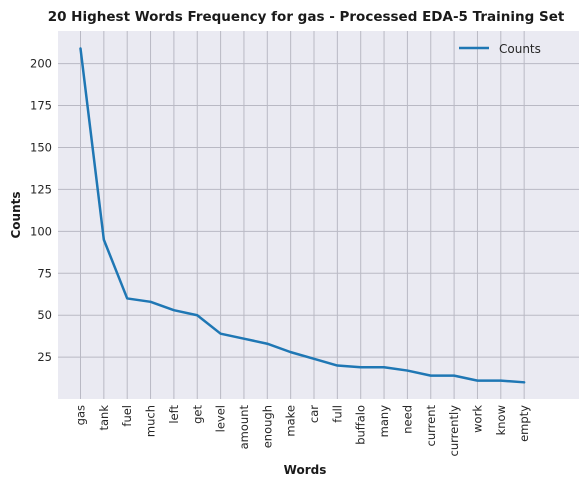 The height and width of the screenshot is (487, 587). What do you see at coordinates (361, 425) in the screenshot?
I see `x-tick-label: buffalo` at bounding box center [361, 425].